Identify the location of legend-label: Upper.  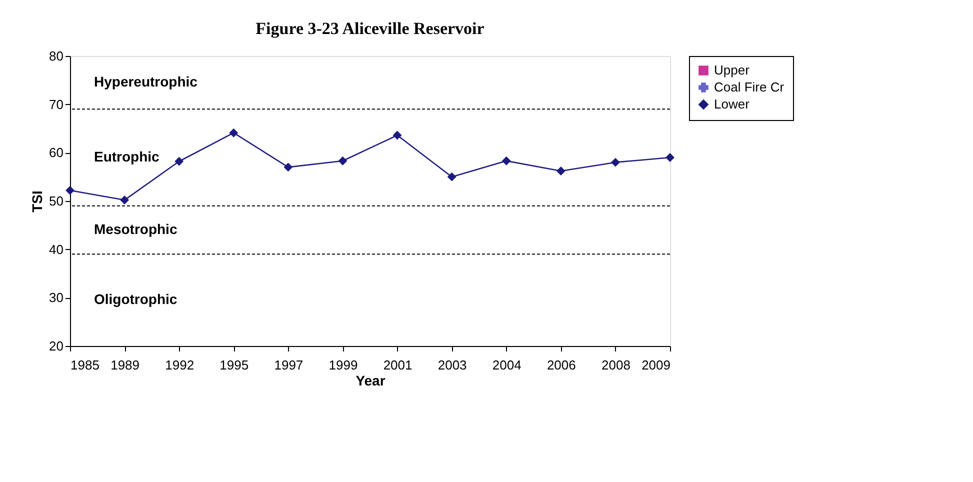
(732, 70).